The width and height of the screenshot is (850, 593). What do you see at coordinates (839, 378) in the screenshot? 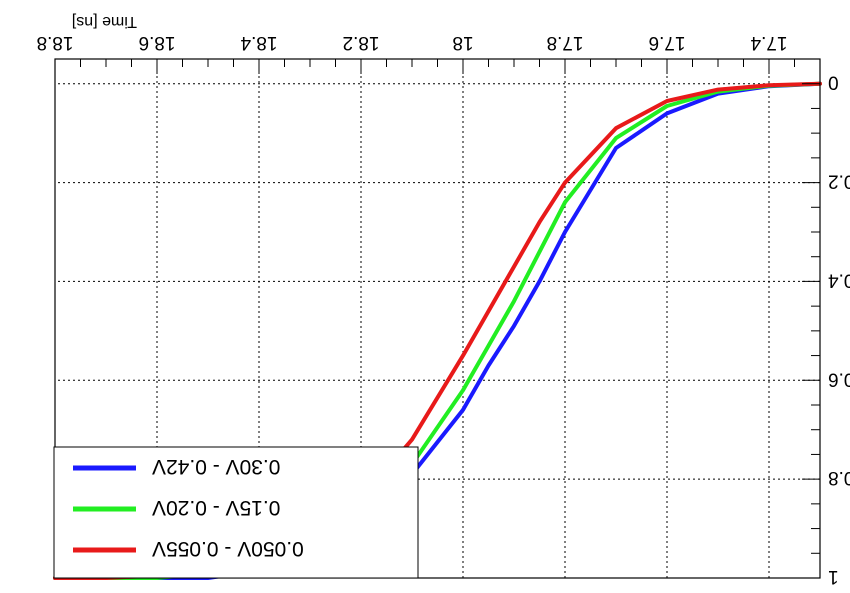
I see `y-tick-label: 0.6` at bounding box center [839, 378].